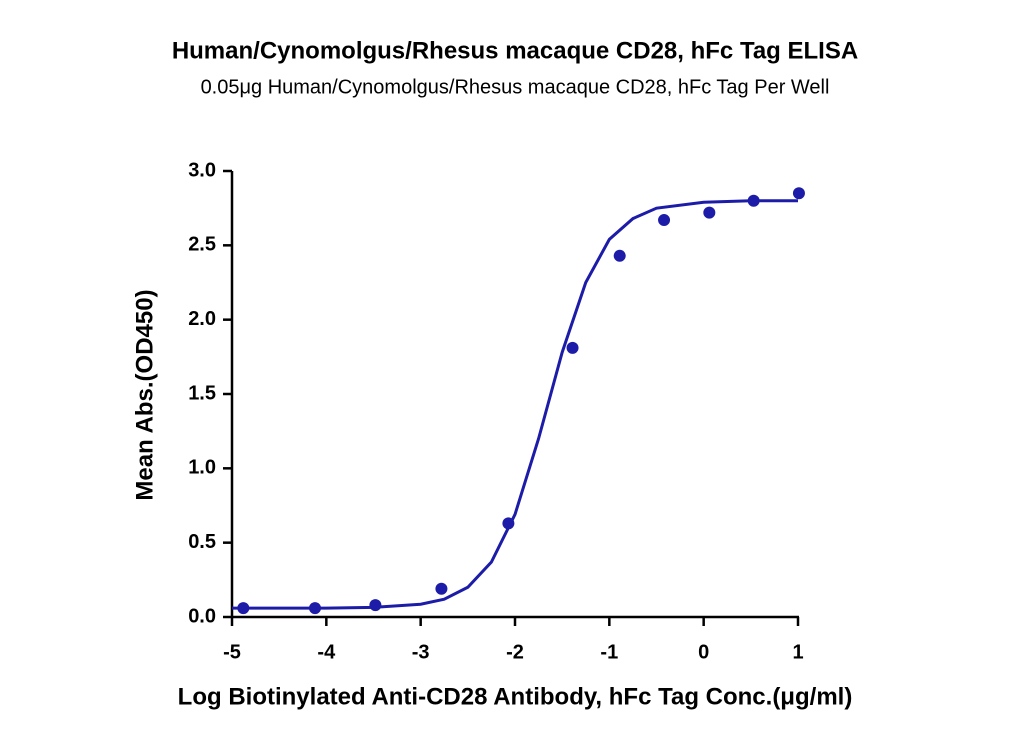  What do you see at coordinates (202, 245) in the screenshot?
I see `y-tick-label: 2.5` at bounding box center [202, 245].